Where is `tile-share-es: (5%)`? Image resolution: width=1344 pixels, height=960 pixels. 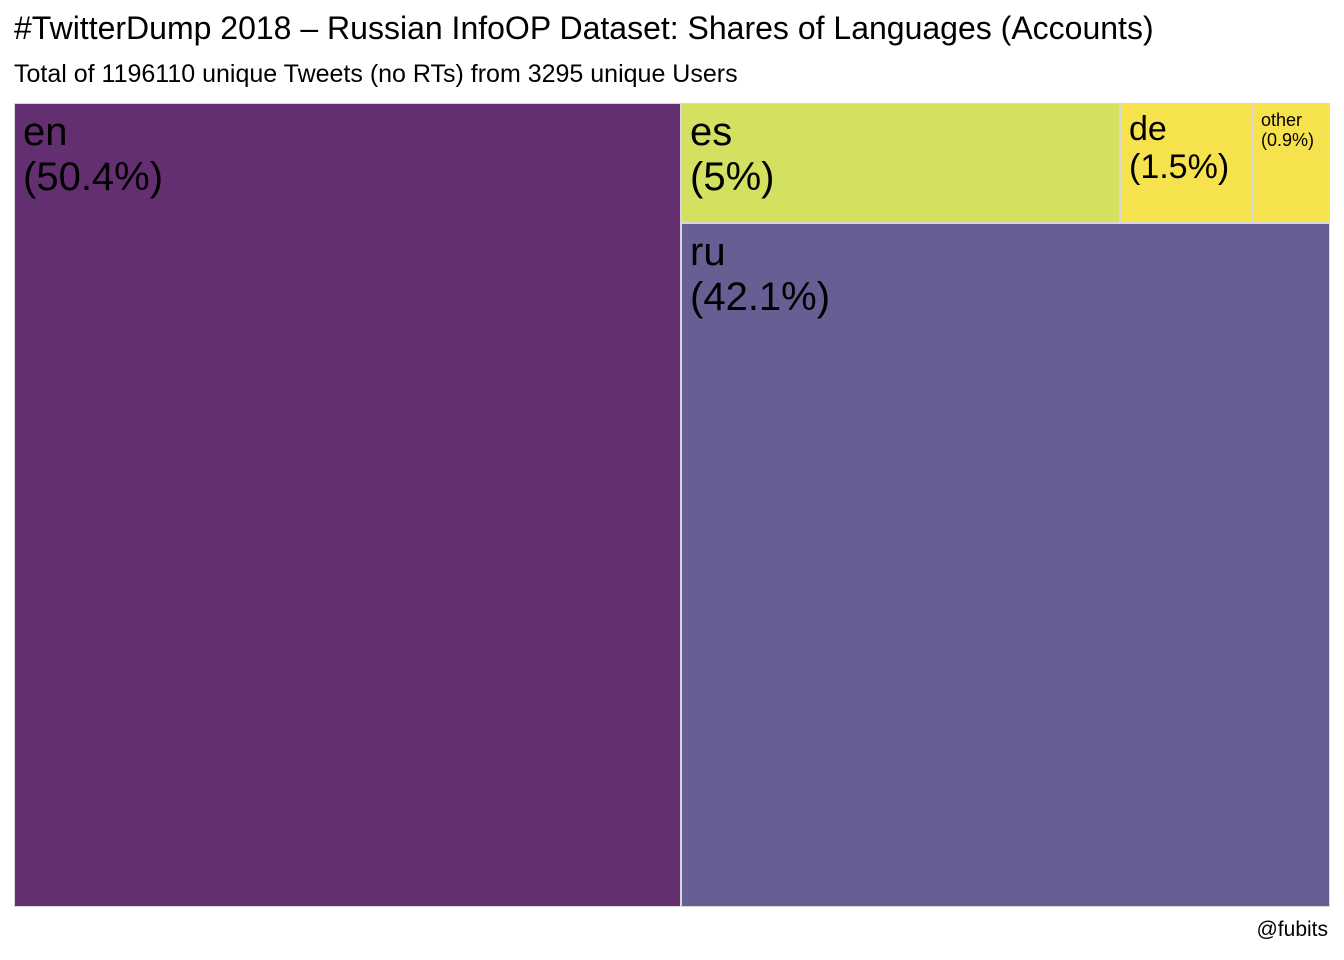
tile-share-es: (5%) is located at coordinates (732, 177).